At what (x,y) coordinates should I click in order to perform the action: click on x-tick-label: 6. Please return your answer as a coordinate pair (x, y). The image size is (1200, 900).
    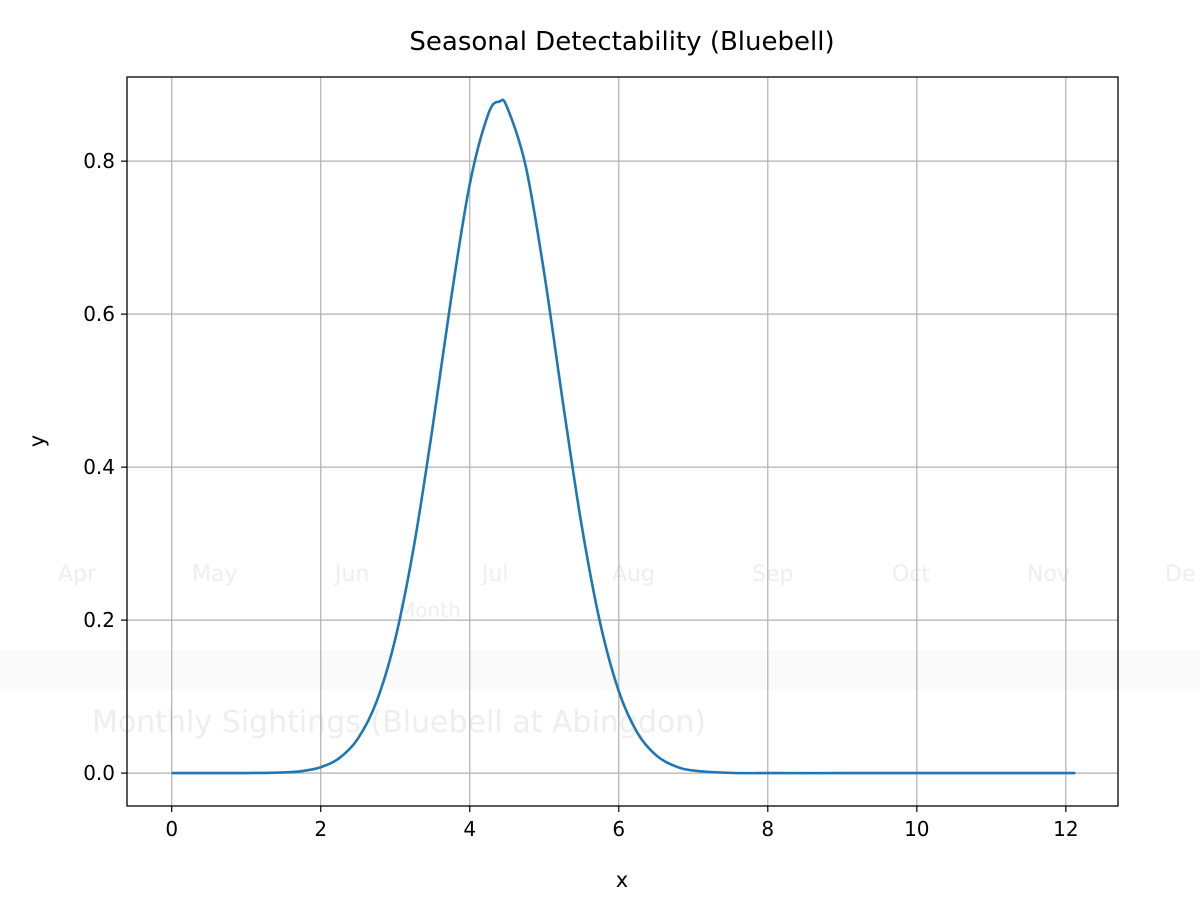
    Looking at the image, I should click on (618, 829).